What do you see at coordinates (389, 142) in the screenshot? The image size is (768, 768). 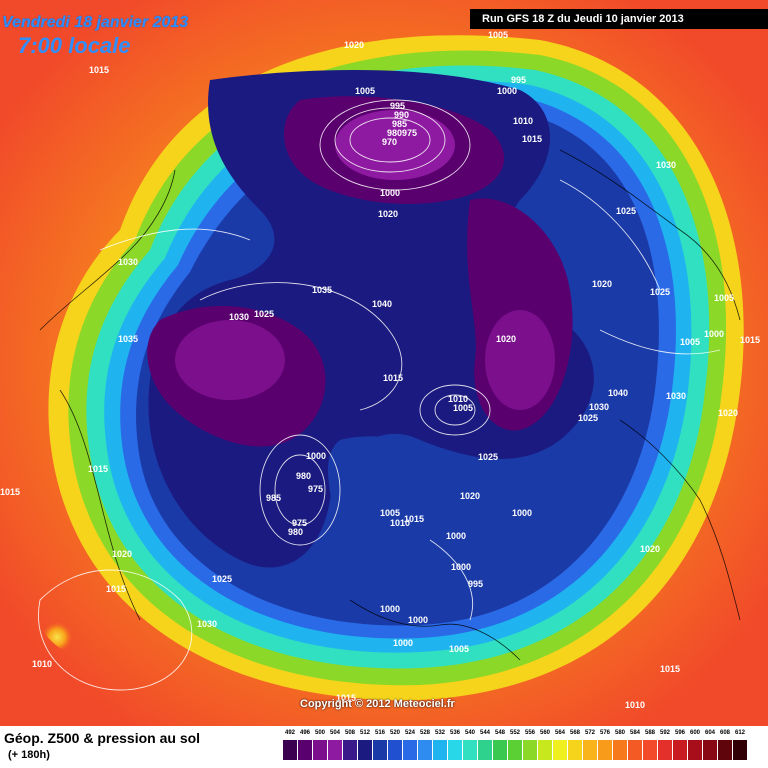 I see `isobar-label: 970` at bounding box center [389, 142].